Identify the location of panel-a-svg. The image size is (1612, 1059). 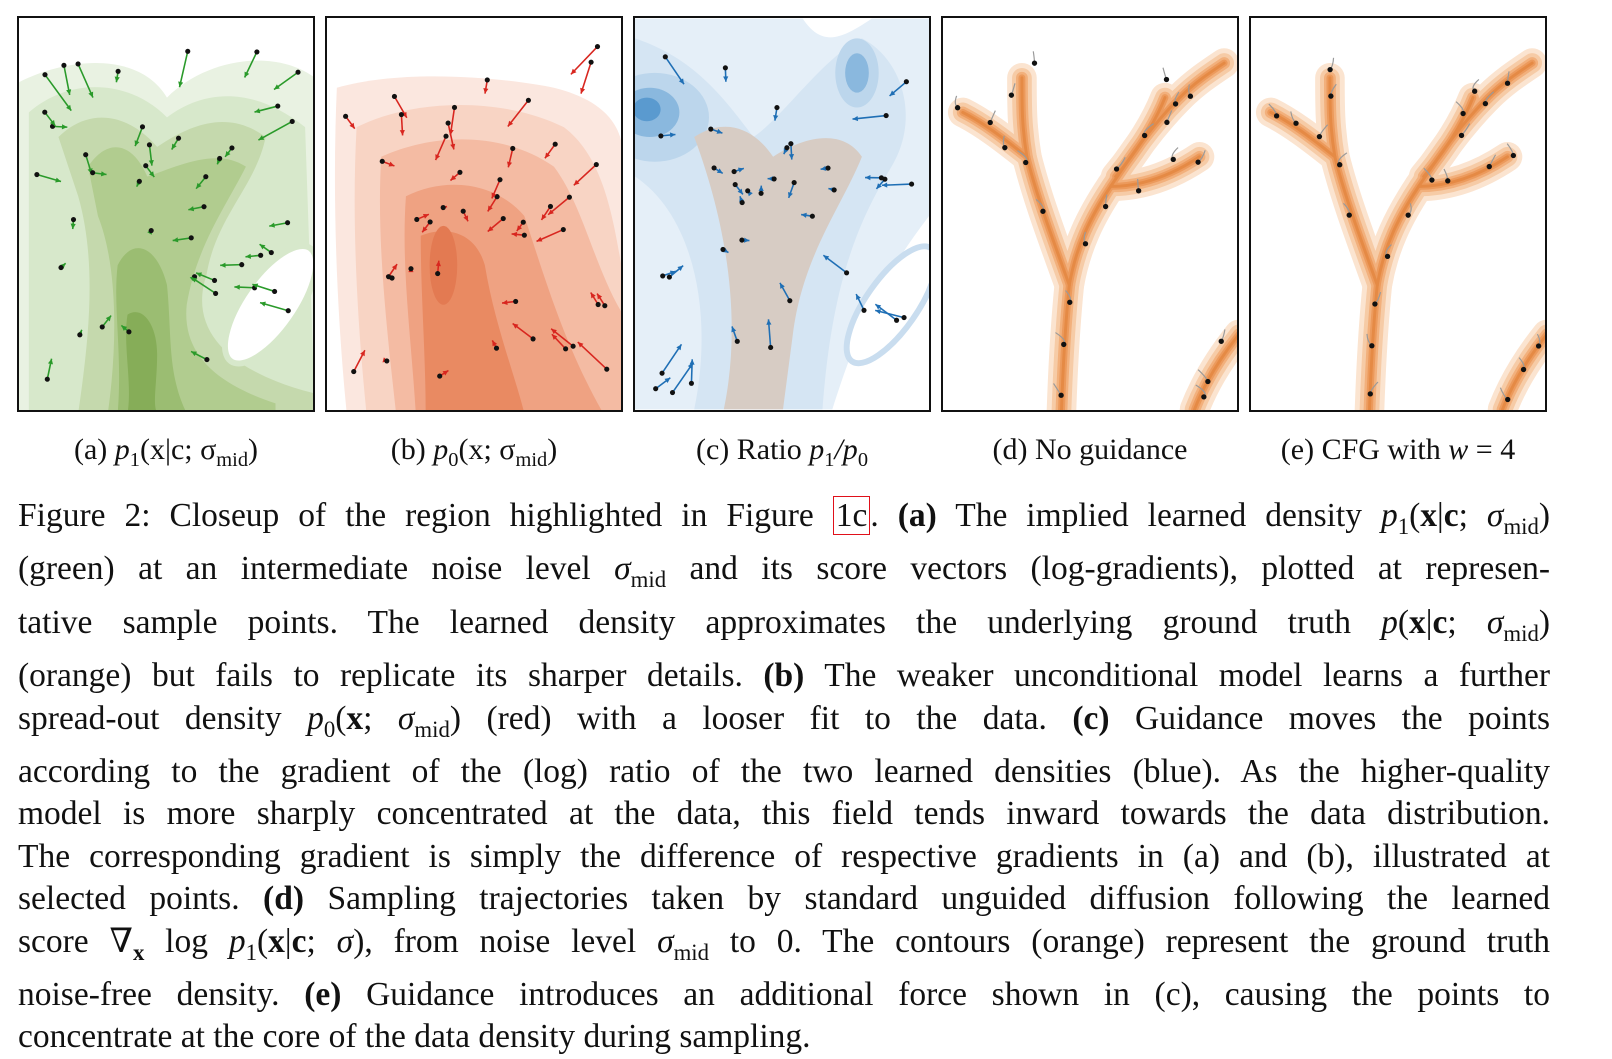
(166, 214).